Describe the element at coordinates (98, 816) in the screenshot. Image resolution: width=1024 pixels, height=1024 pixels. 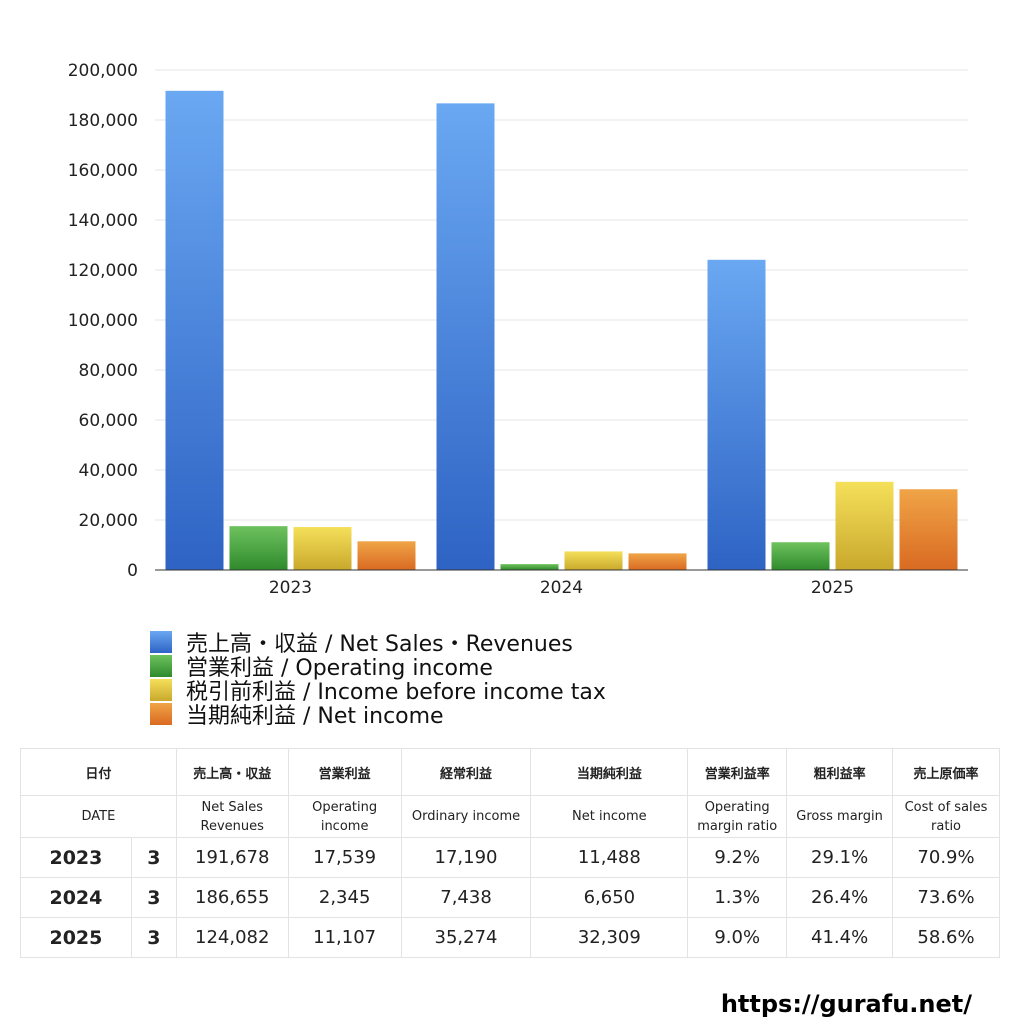
I see `header-date-en: DATE` at that location.